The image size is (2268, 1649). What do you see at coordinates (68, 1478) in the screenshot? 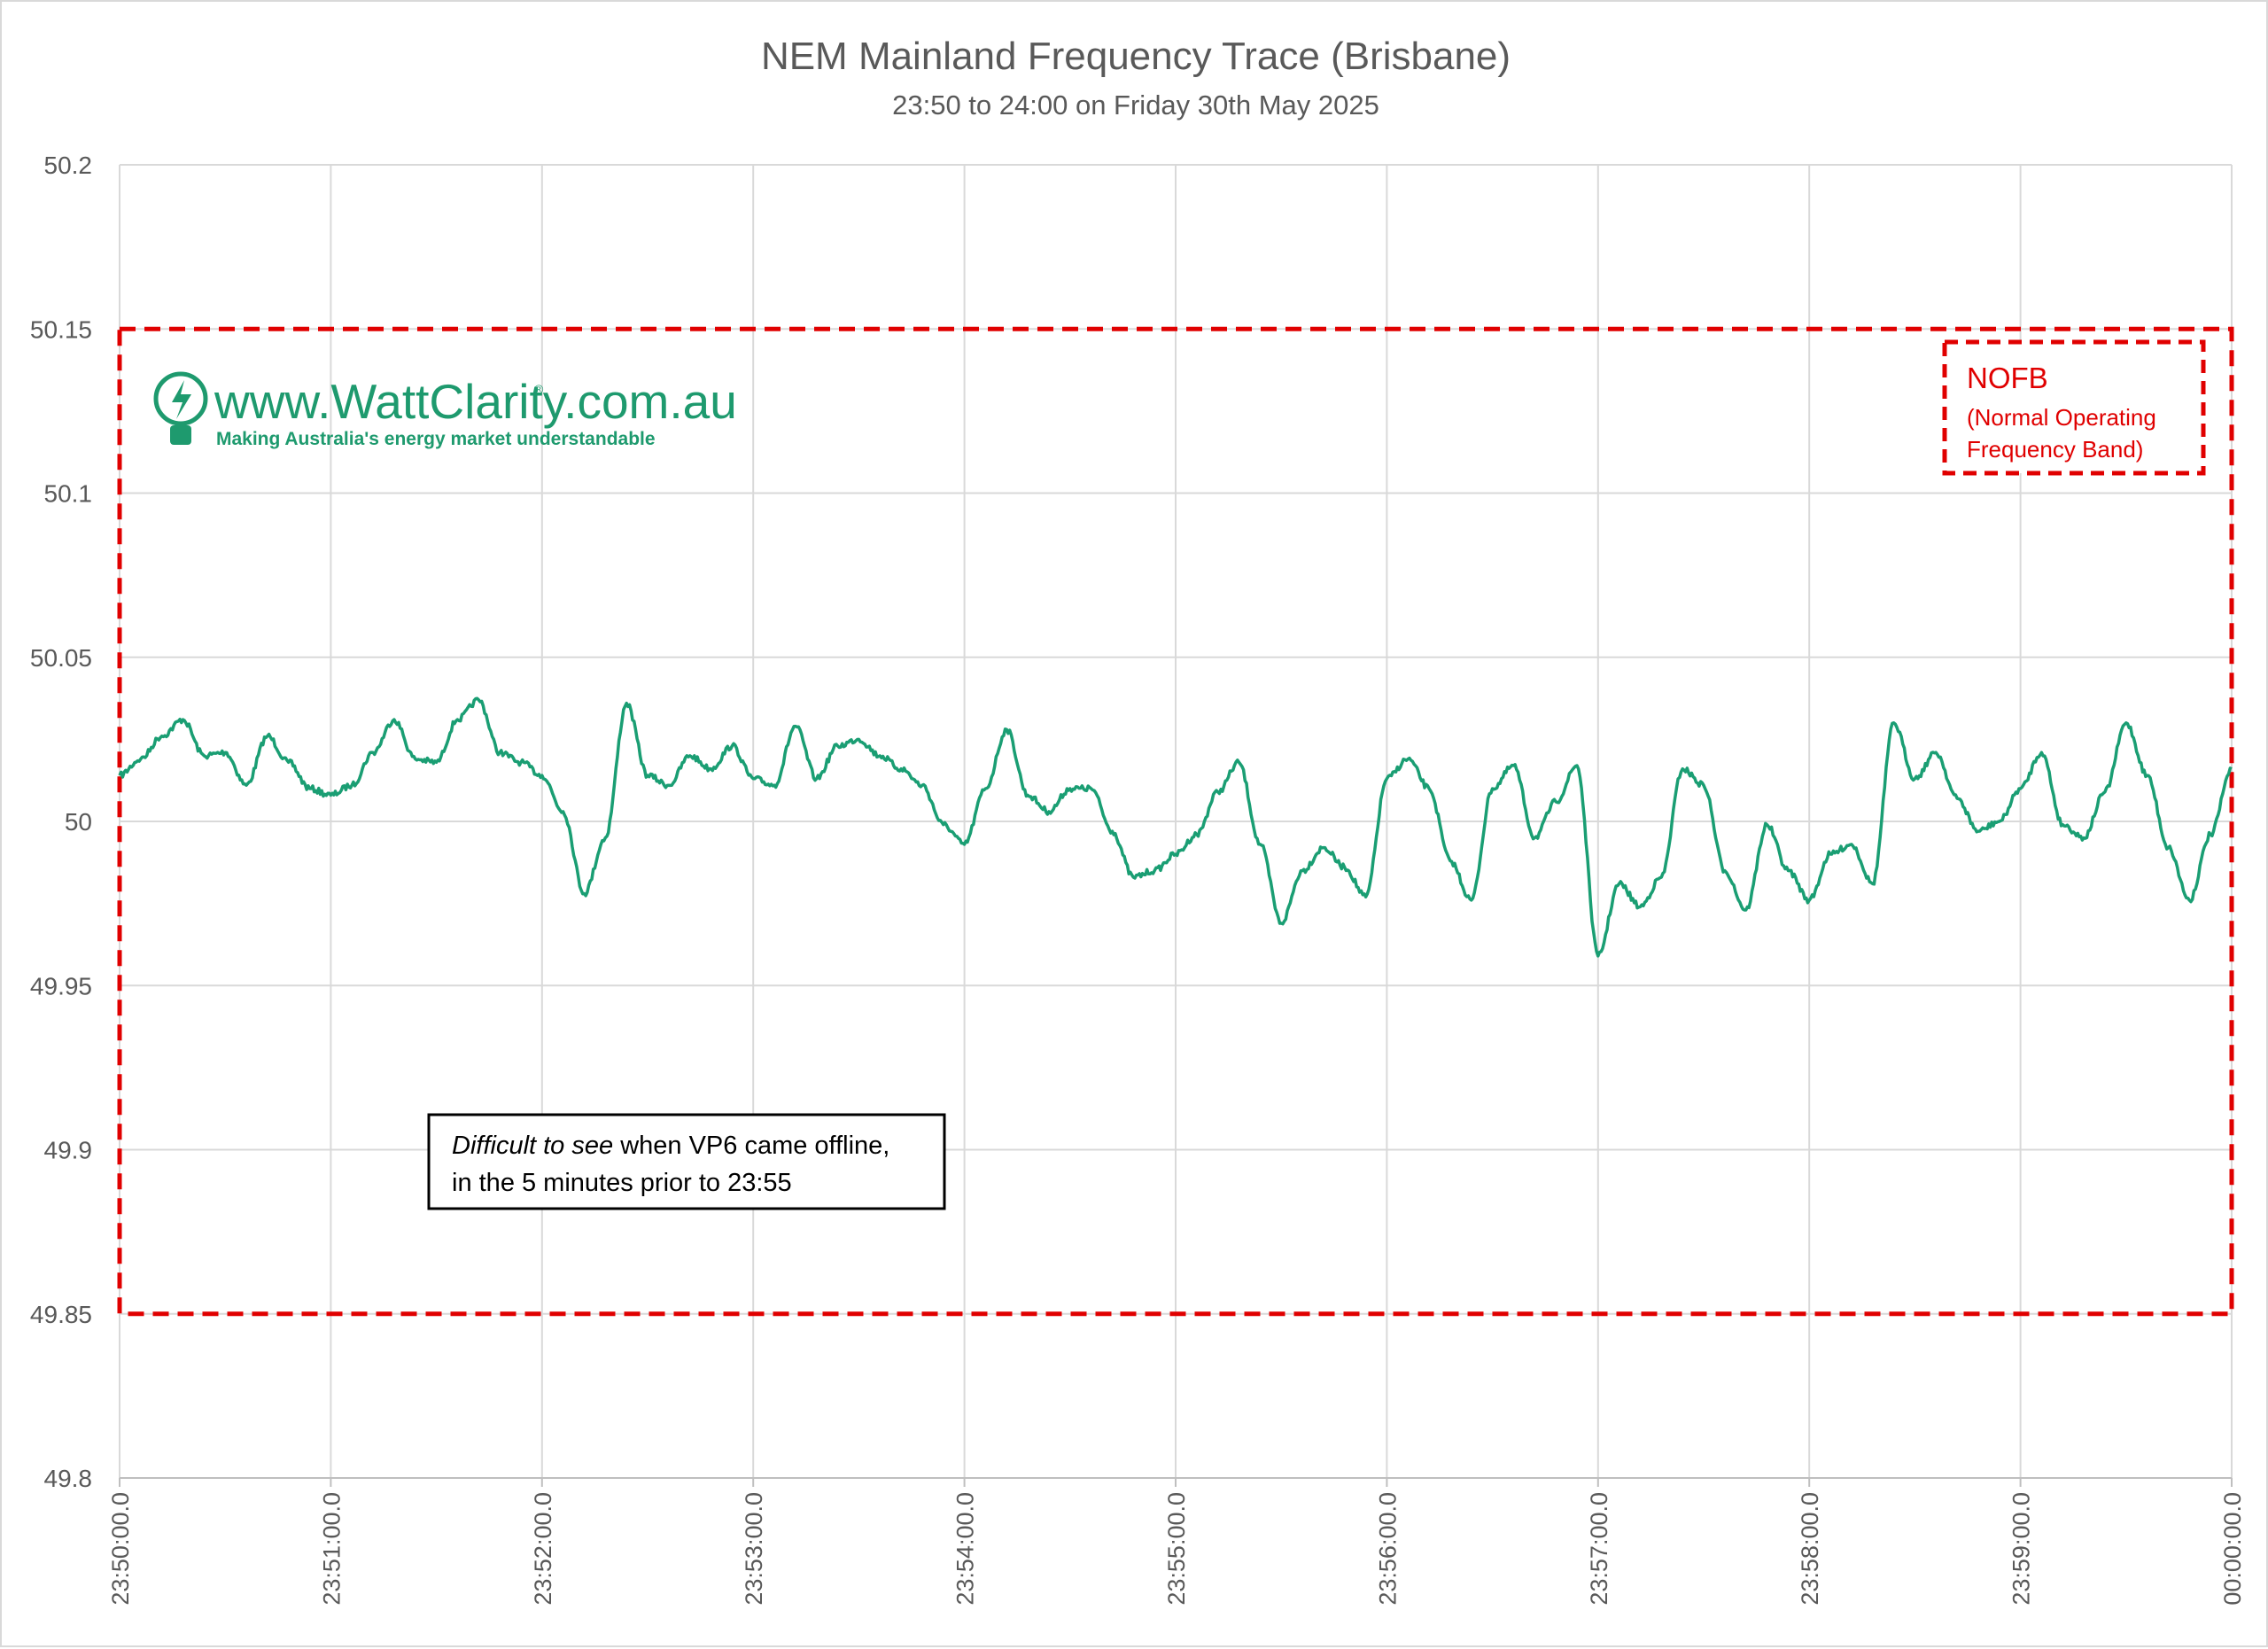
I see `y-tick-label: 49.8` at bounding box center [68, 1478].